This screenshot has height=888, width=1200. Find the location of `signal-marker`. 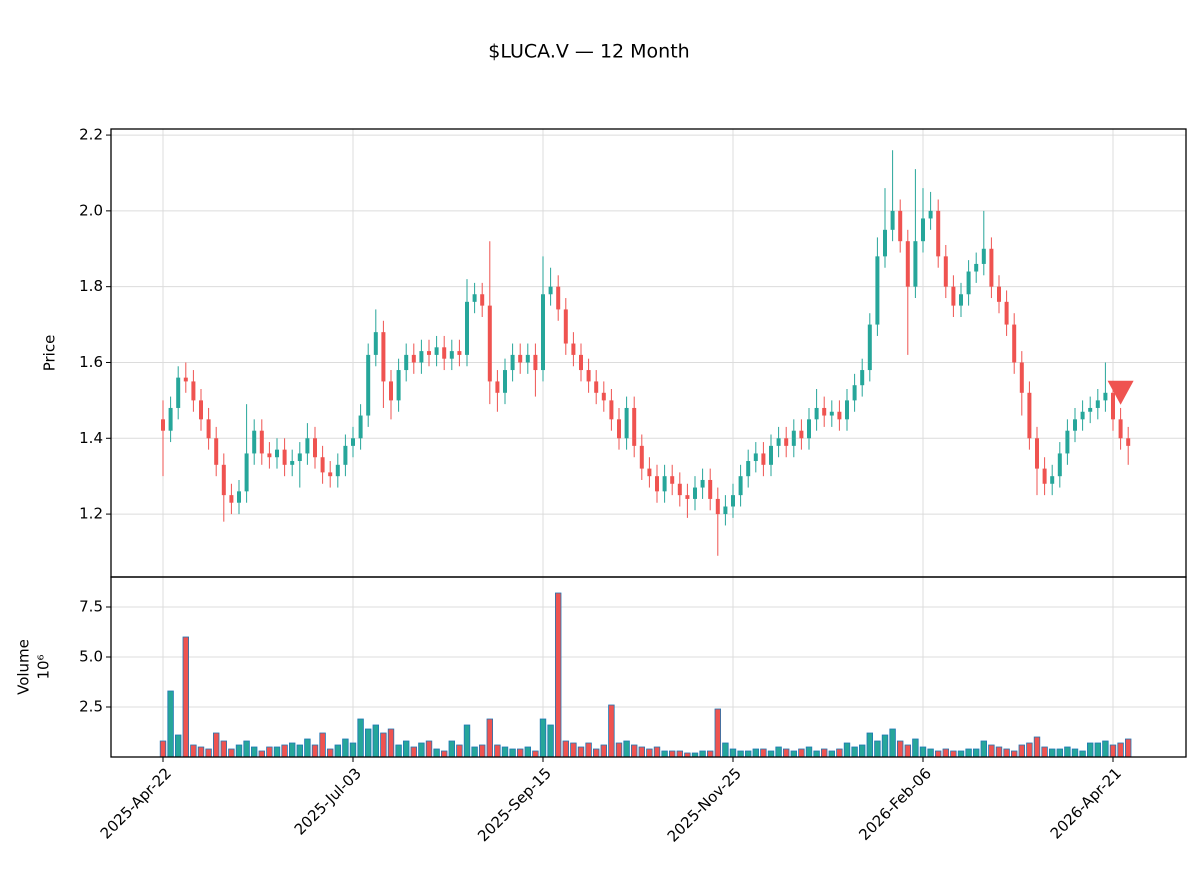

signal-marker is located at coordinates (1120, 392).